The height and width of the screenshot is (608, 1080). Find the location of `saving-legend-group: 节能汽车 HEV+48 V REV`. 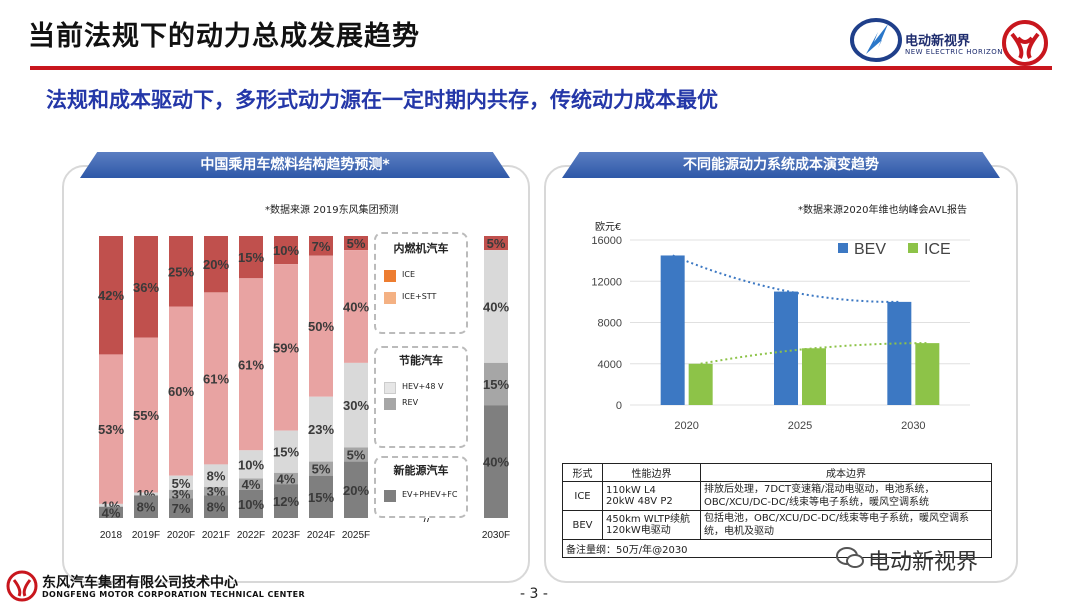

saving-legend-group: 节能汽车 HEV+48 V REV is located at coordinates (421, 397).